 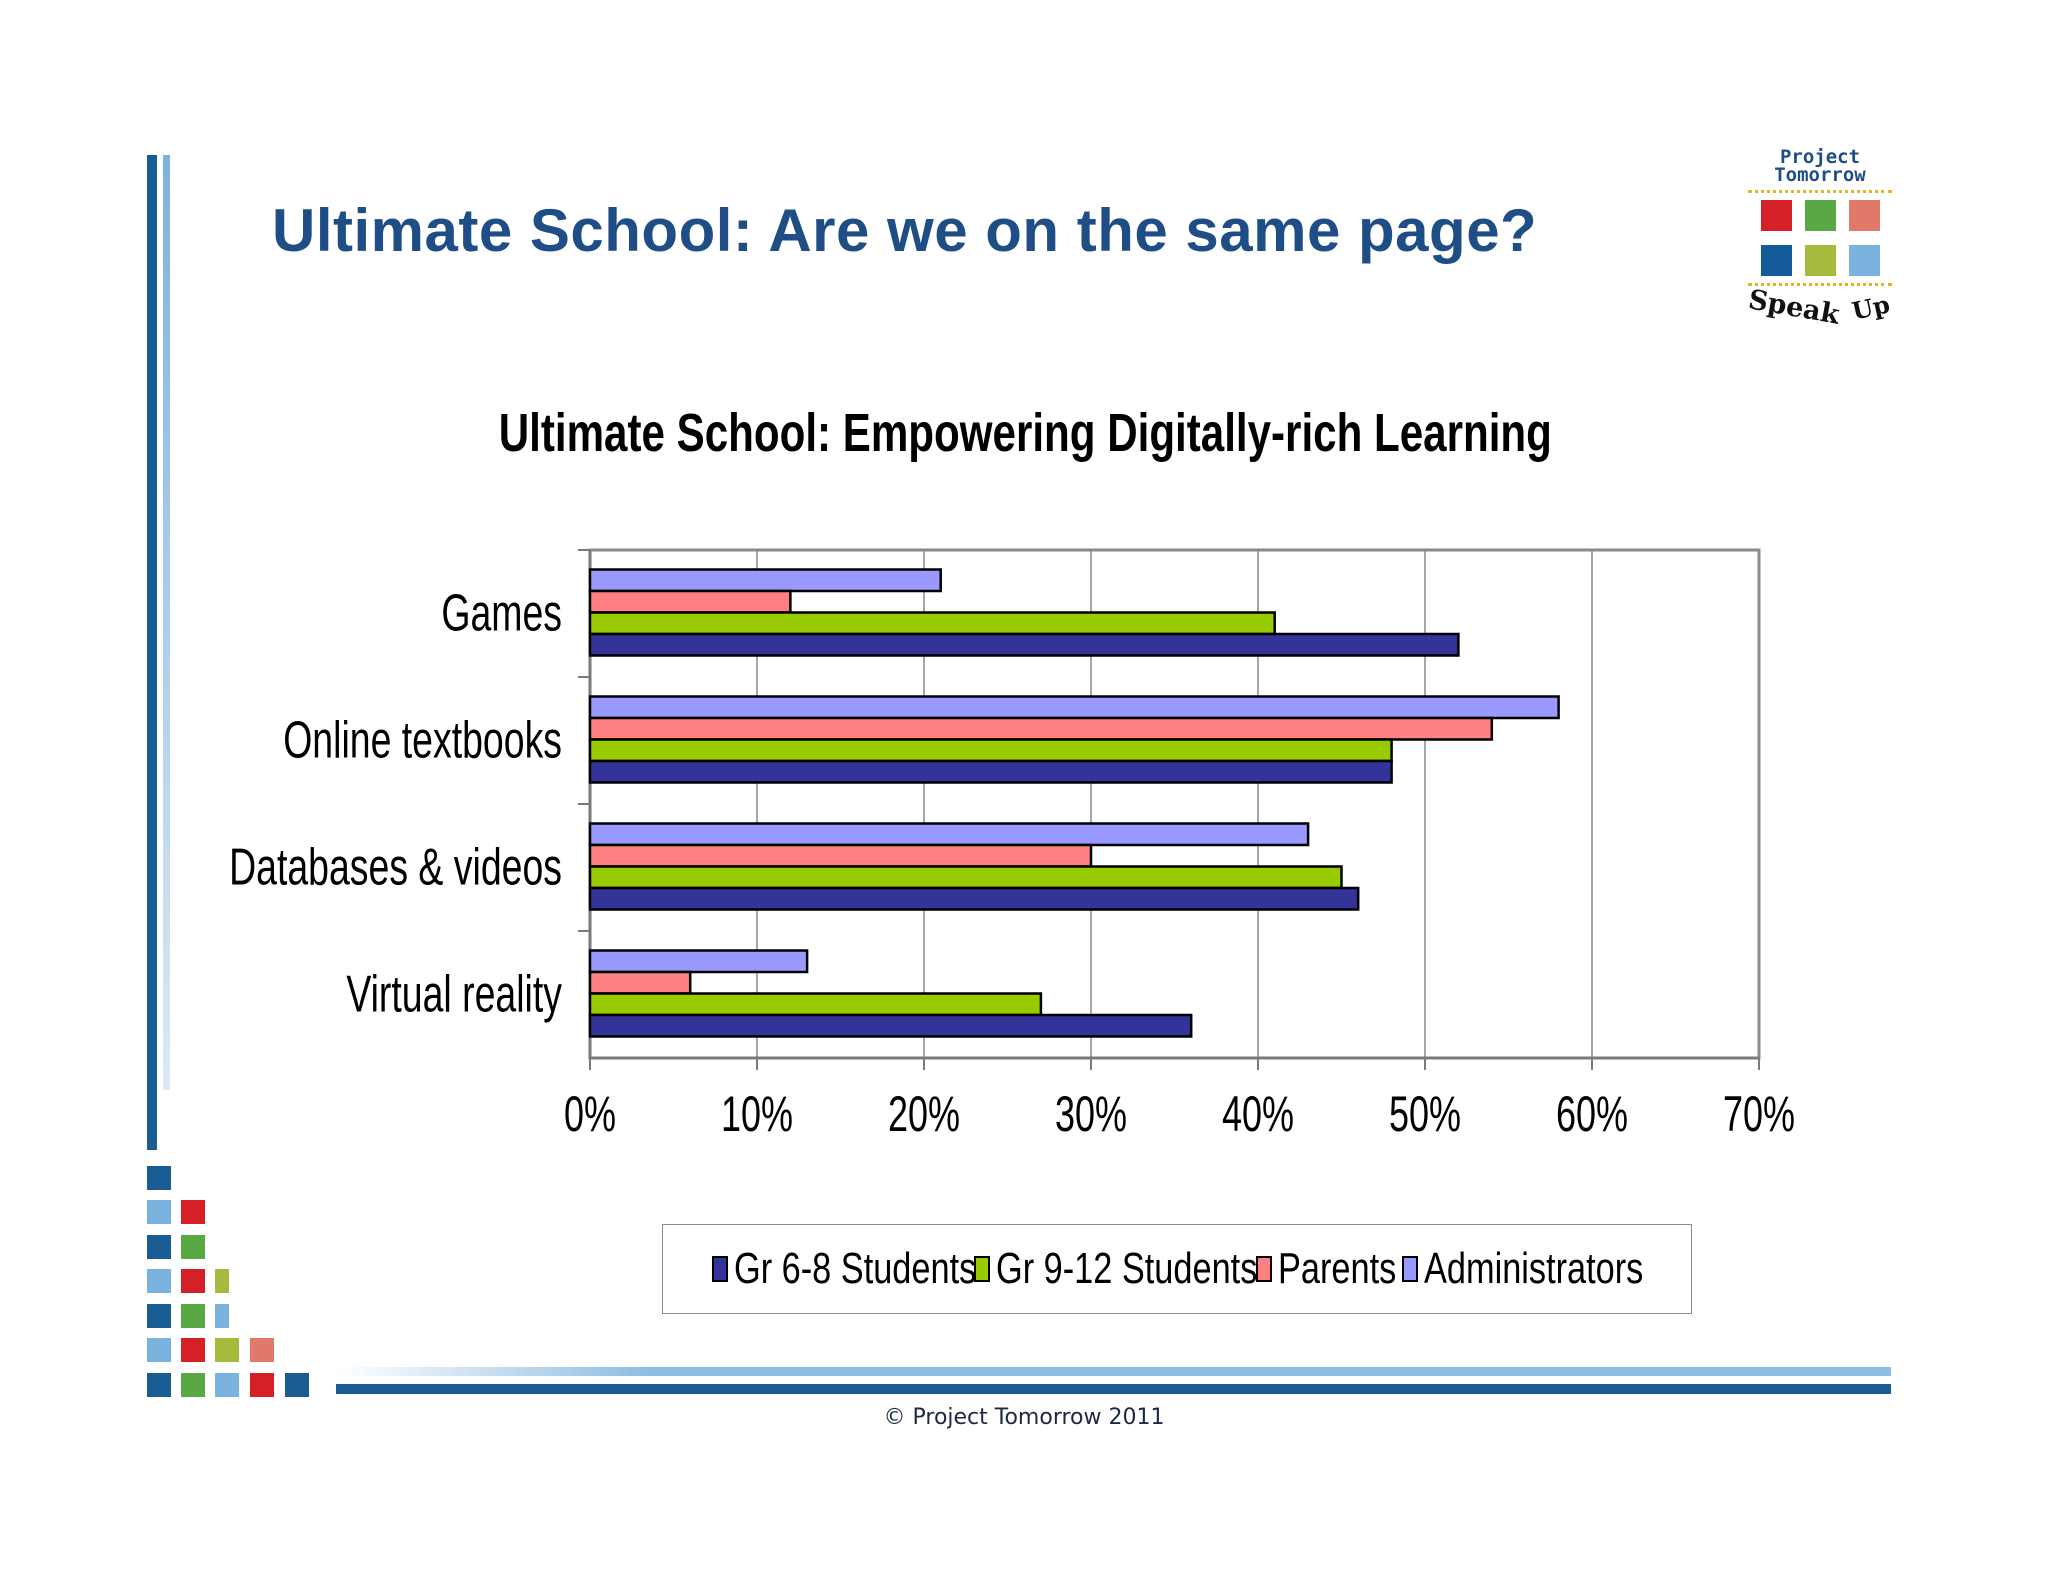 What do you see at coordinates (1113, 1389) in the screenshot?
I see `footer-rule-dark` at bounding box center [1113, 1389].